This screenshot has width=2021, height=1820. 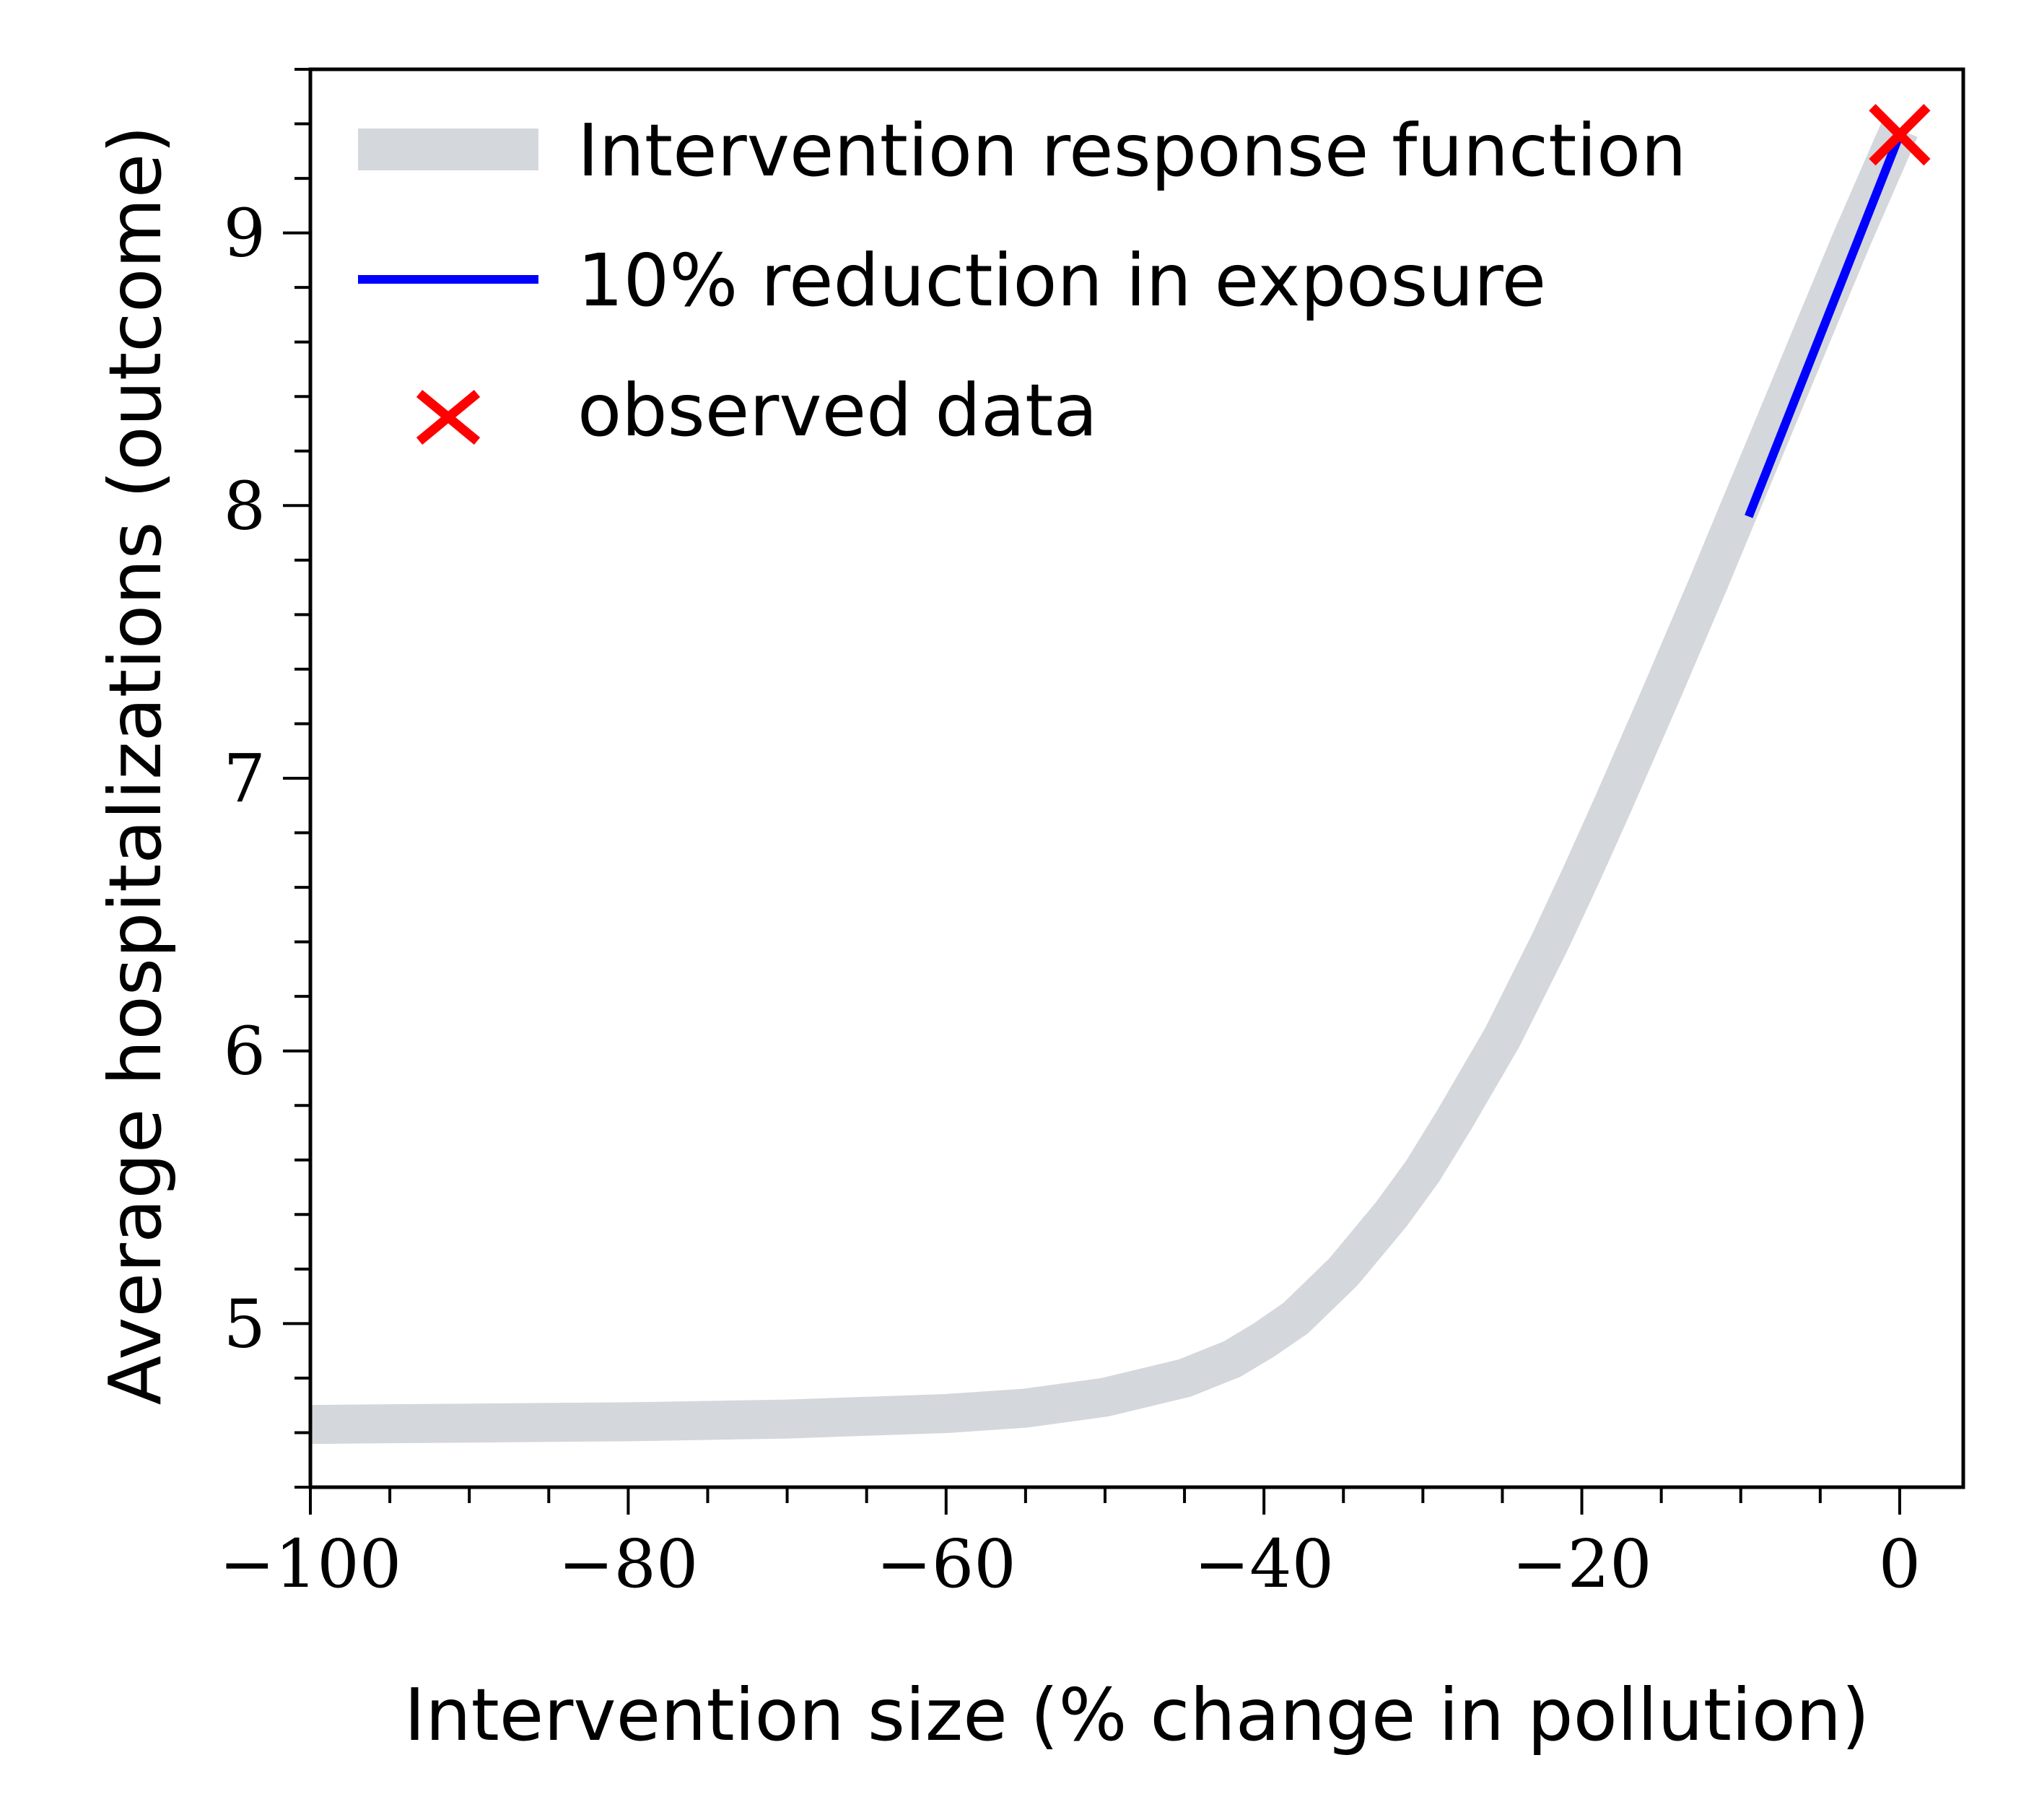 I want to click on y-tick-label: 9, so click(x=244, y=233).